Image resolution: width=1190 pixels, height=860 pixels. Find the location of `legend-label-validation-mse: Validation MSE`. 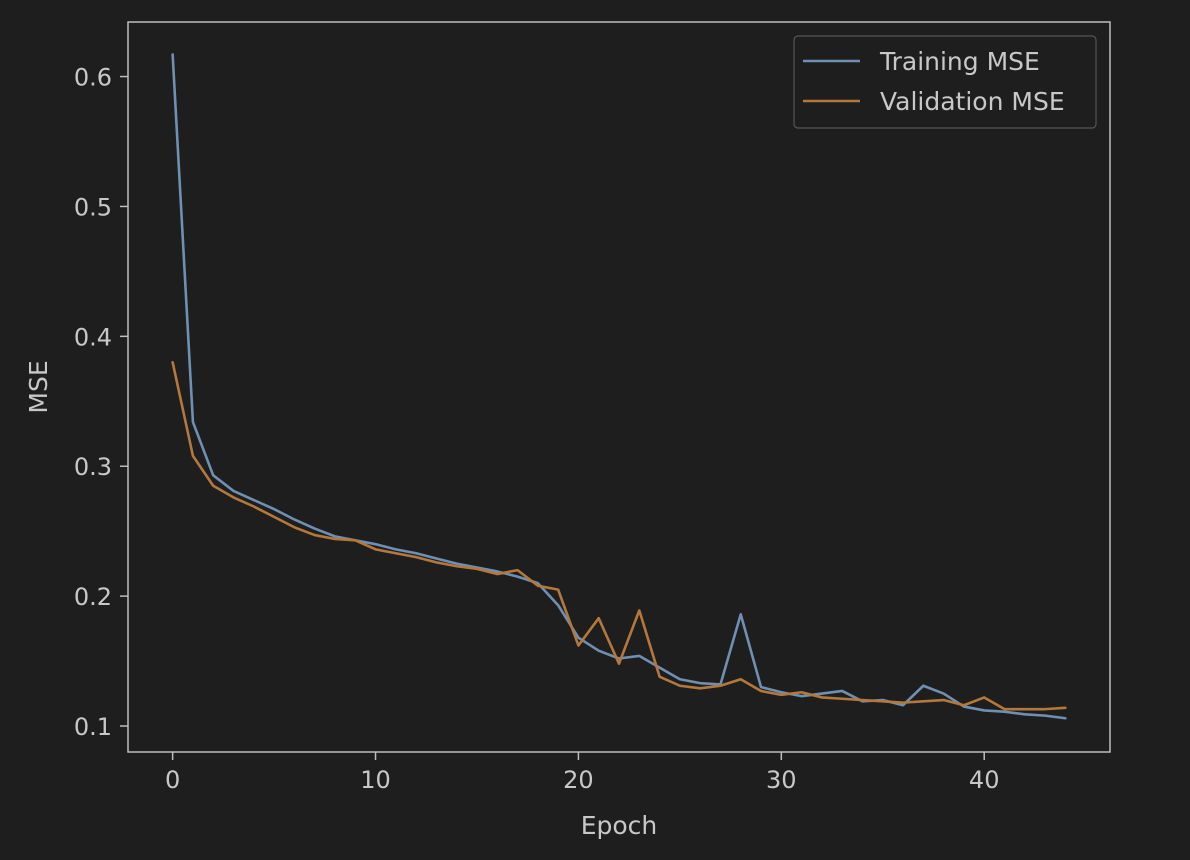

legend-label-validation-mse: Validation MSE is located at coordinates (972, 101).